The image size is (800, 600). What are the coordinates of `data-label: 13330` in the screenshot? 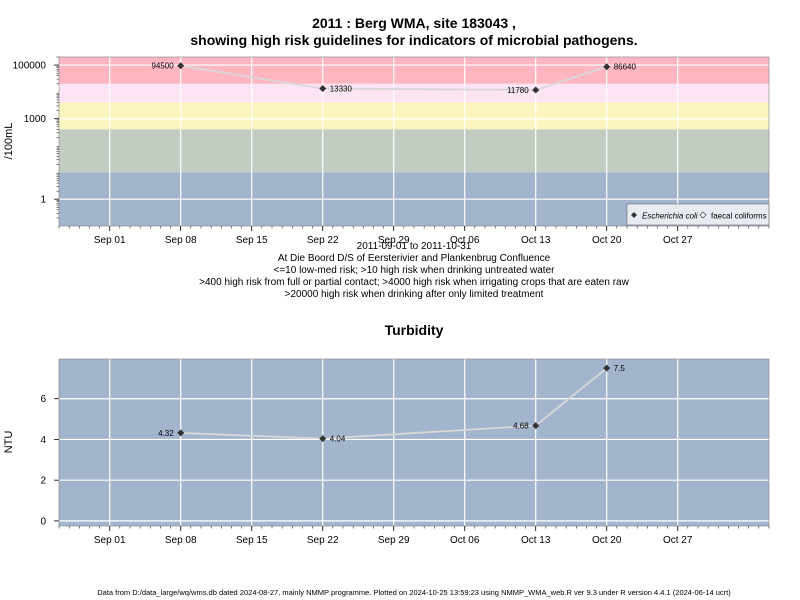 It's located at (341, 89).